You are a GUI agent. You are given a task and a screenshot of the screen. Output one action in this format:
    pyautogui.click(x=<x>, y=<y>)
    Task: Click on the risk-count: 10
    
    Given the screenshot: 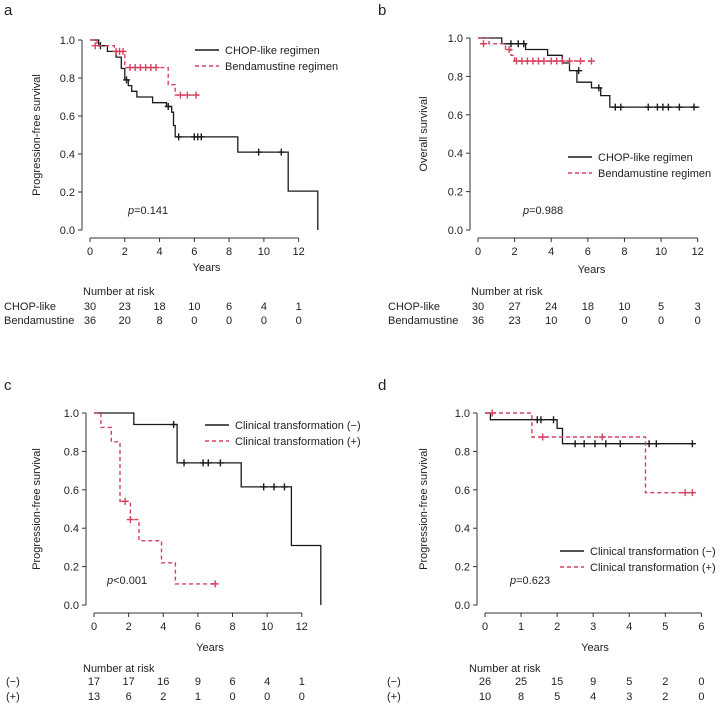 What is the action you would take?
    pyautogui.click(x=194, y=307)
    